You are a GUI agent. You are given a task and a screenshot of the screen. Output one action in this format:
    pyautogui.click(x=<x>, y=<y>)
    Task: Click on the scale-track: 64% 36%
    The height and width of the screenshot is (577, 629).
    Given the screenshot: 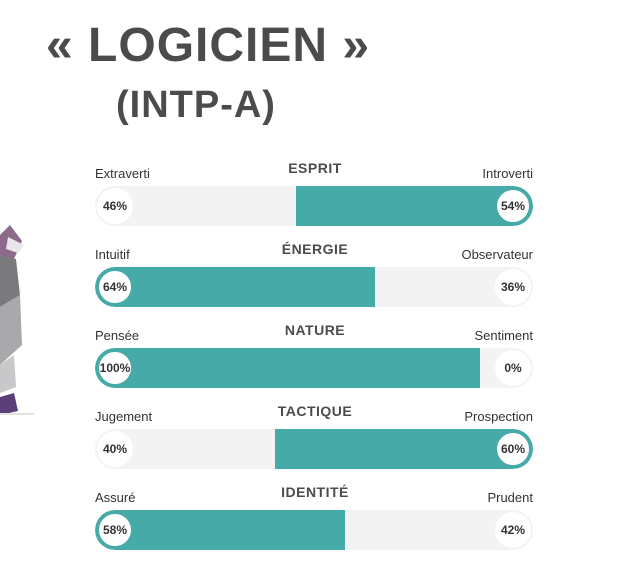 What is the action you would take?
    pyautogui.click(x=314, y=287)
    